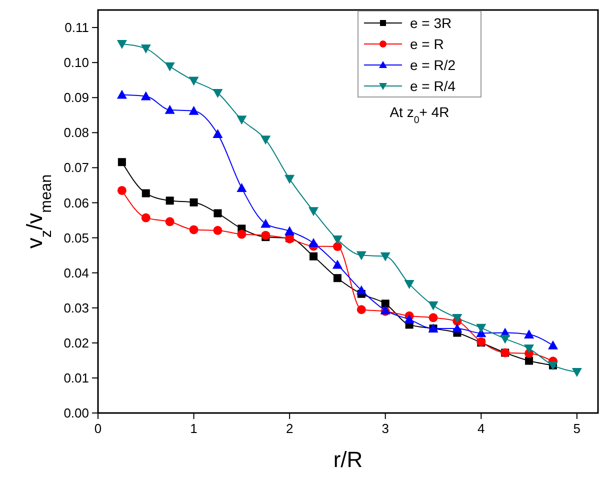 The height and width of the screenshot is (487, 606). Describe the element at coordinates (76, 168) in the screenshot. I see `y-tick-label: 0.07` at that location.